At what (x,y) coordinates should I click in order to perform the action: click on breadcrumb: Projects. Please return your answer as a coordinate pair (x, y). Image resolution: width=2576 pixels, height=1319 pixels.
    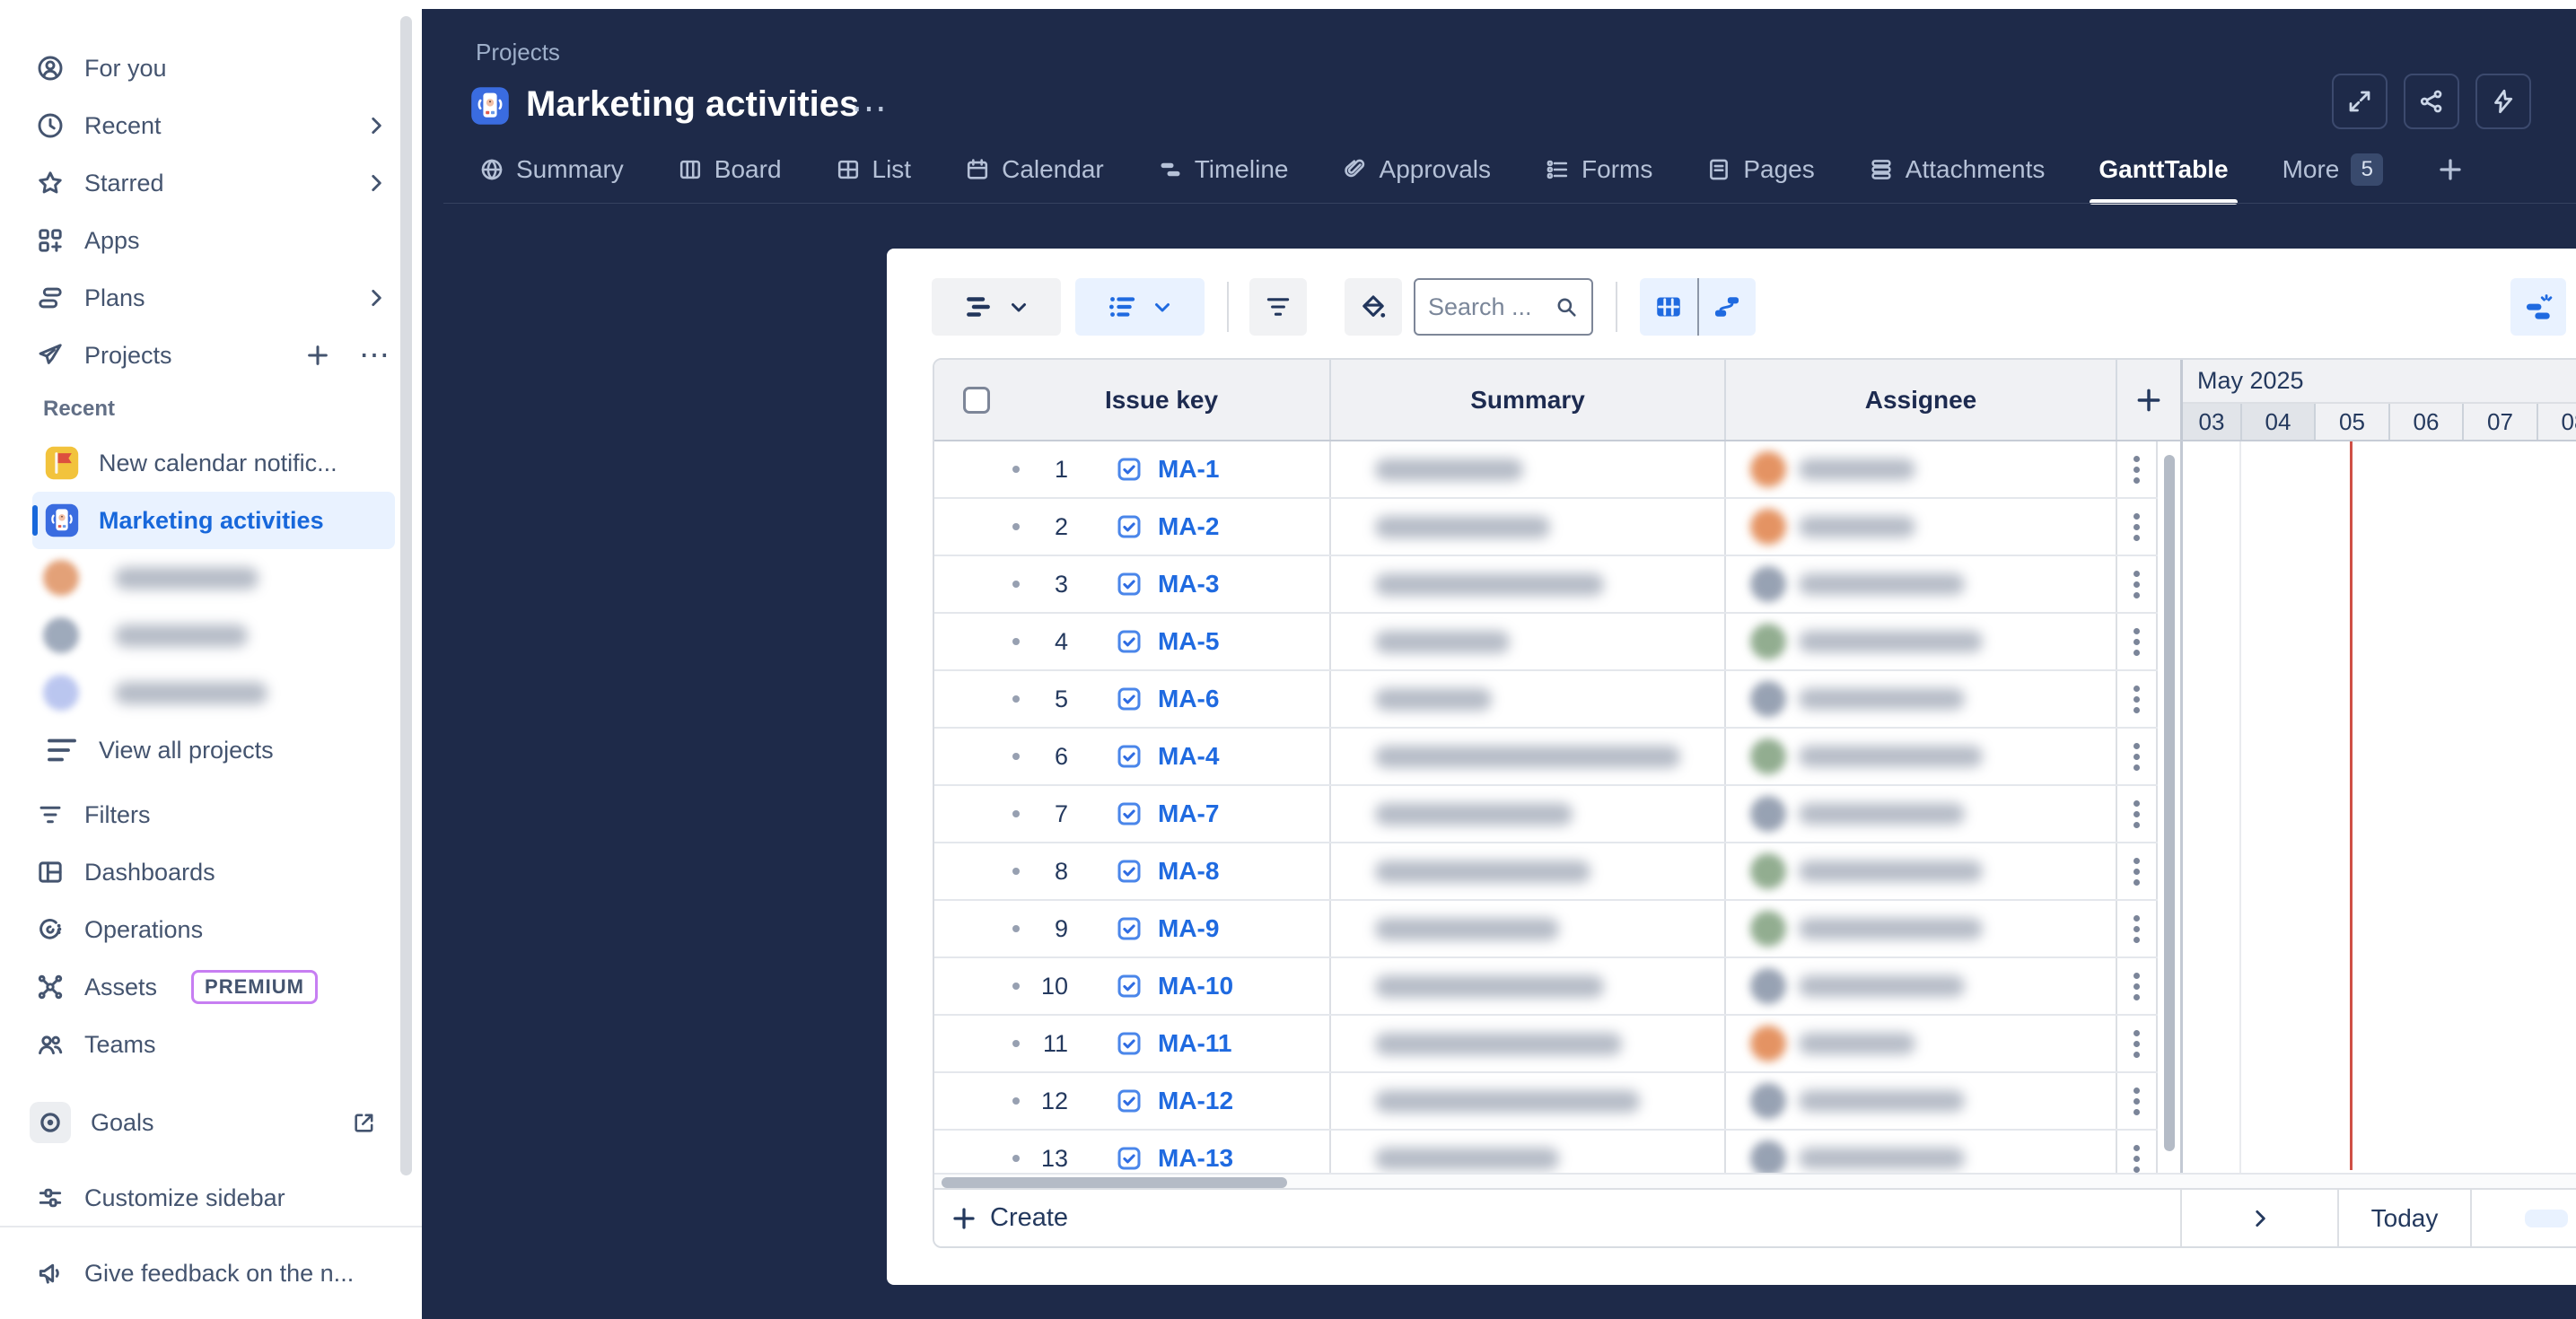
    Looking at the image, I should click on (518, 52).